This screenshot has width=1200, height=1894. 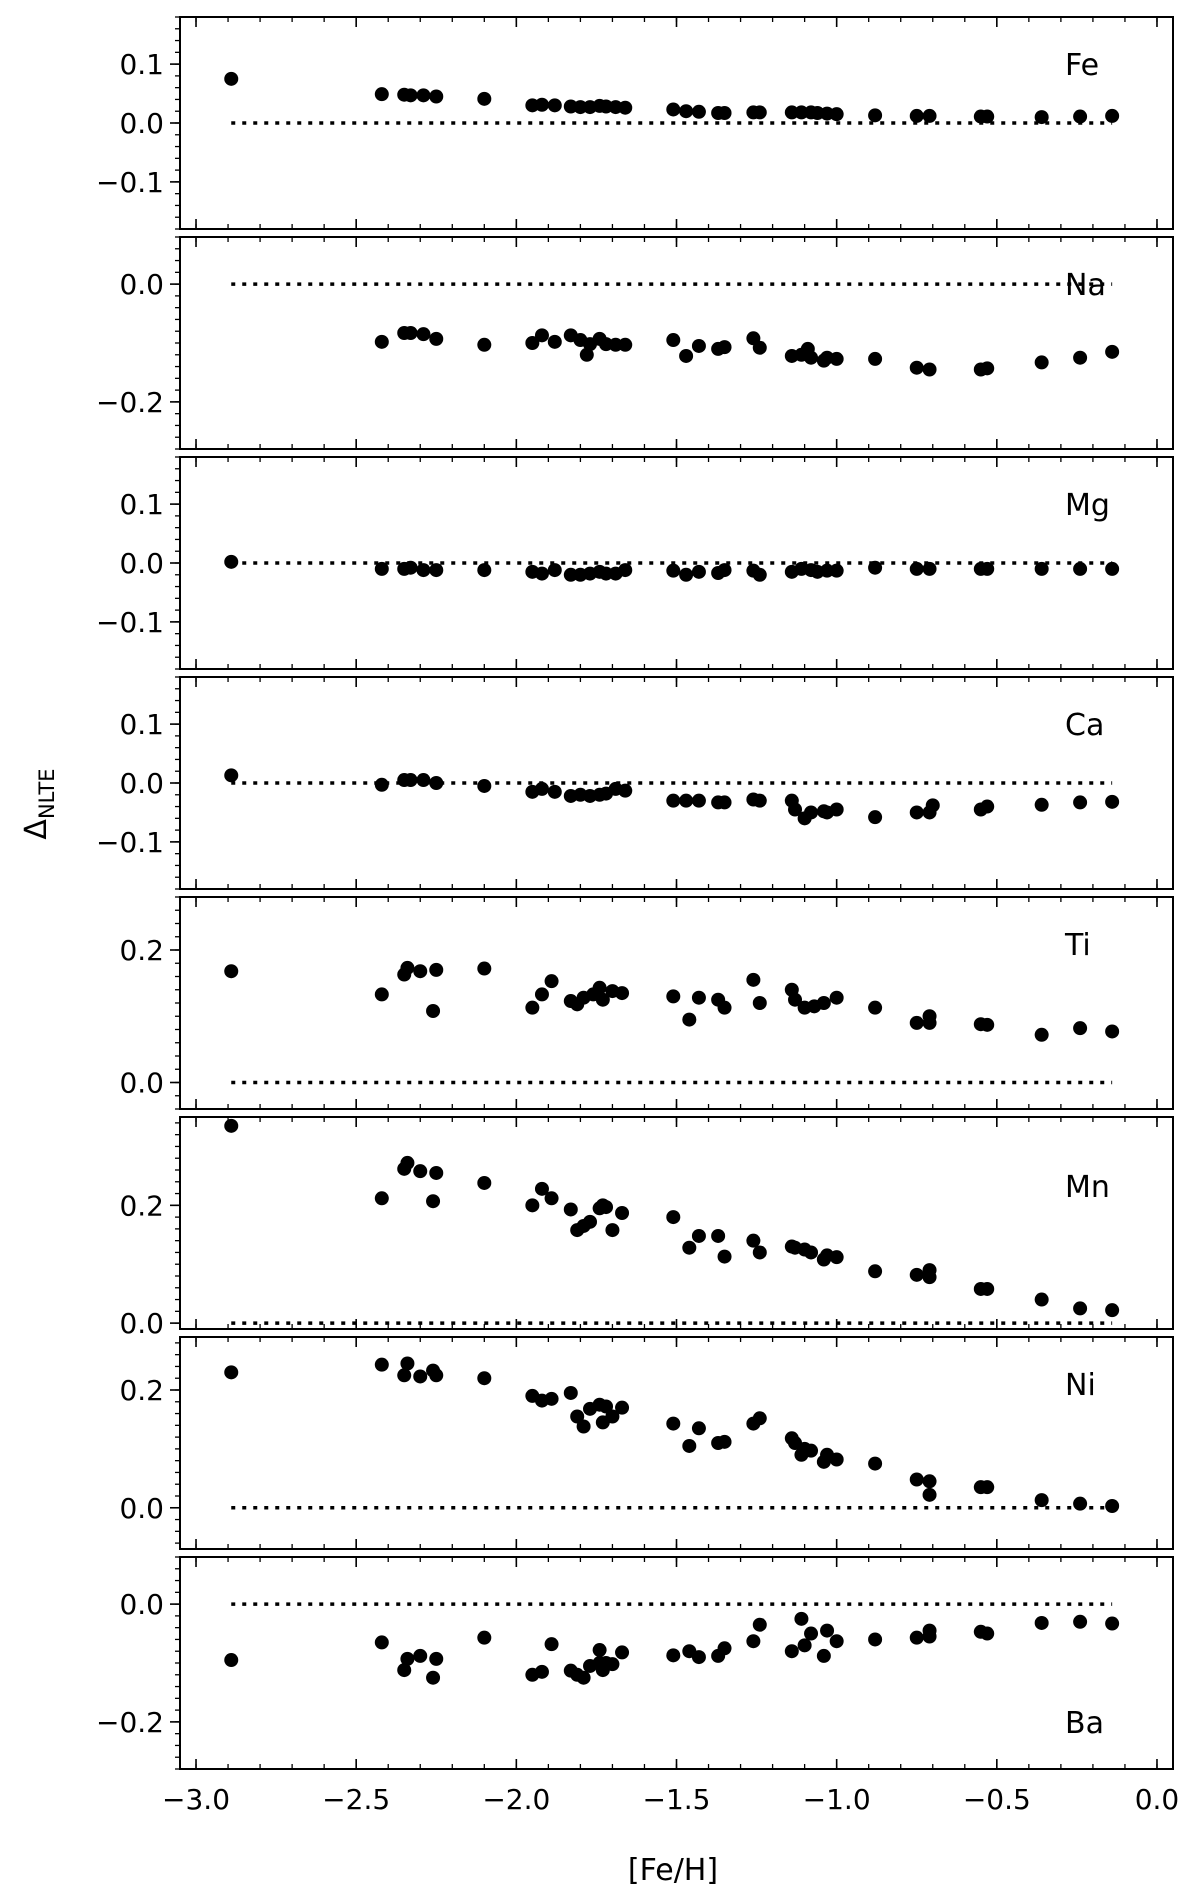 What do you see at coordinates (1082, 65) in the screenshot?
I see `element-label-fe: Fe` at bounding box center [1082, 65].